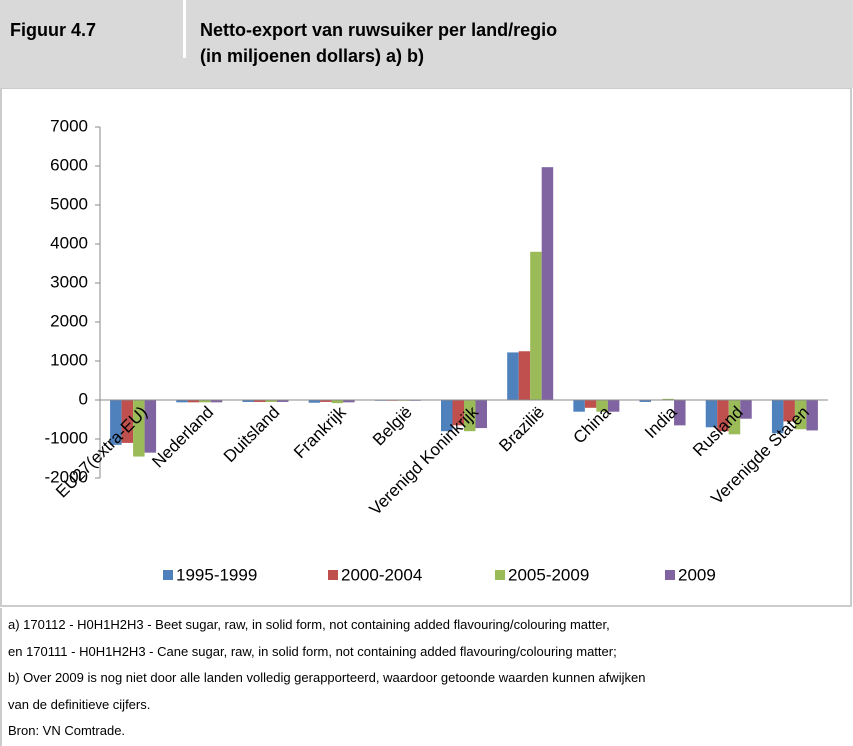  What do you see at coordinates (182, 437) in the screenshot?
I see `x-tick-label: Nederland` at bounding box center [182, 437].